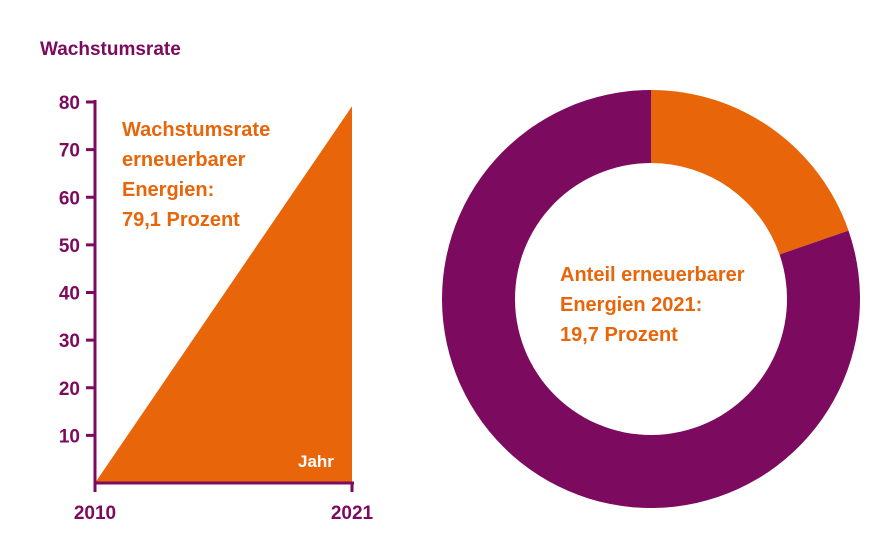 The height and width of the screenshot is (550, 884). I want to click on y-tick-label: 50, so click(69, 246).